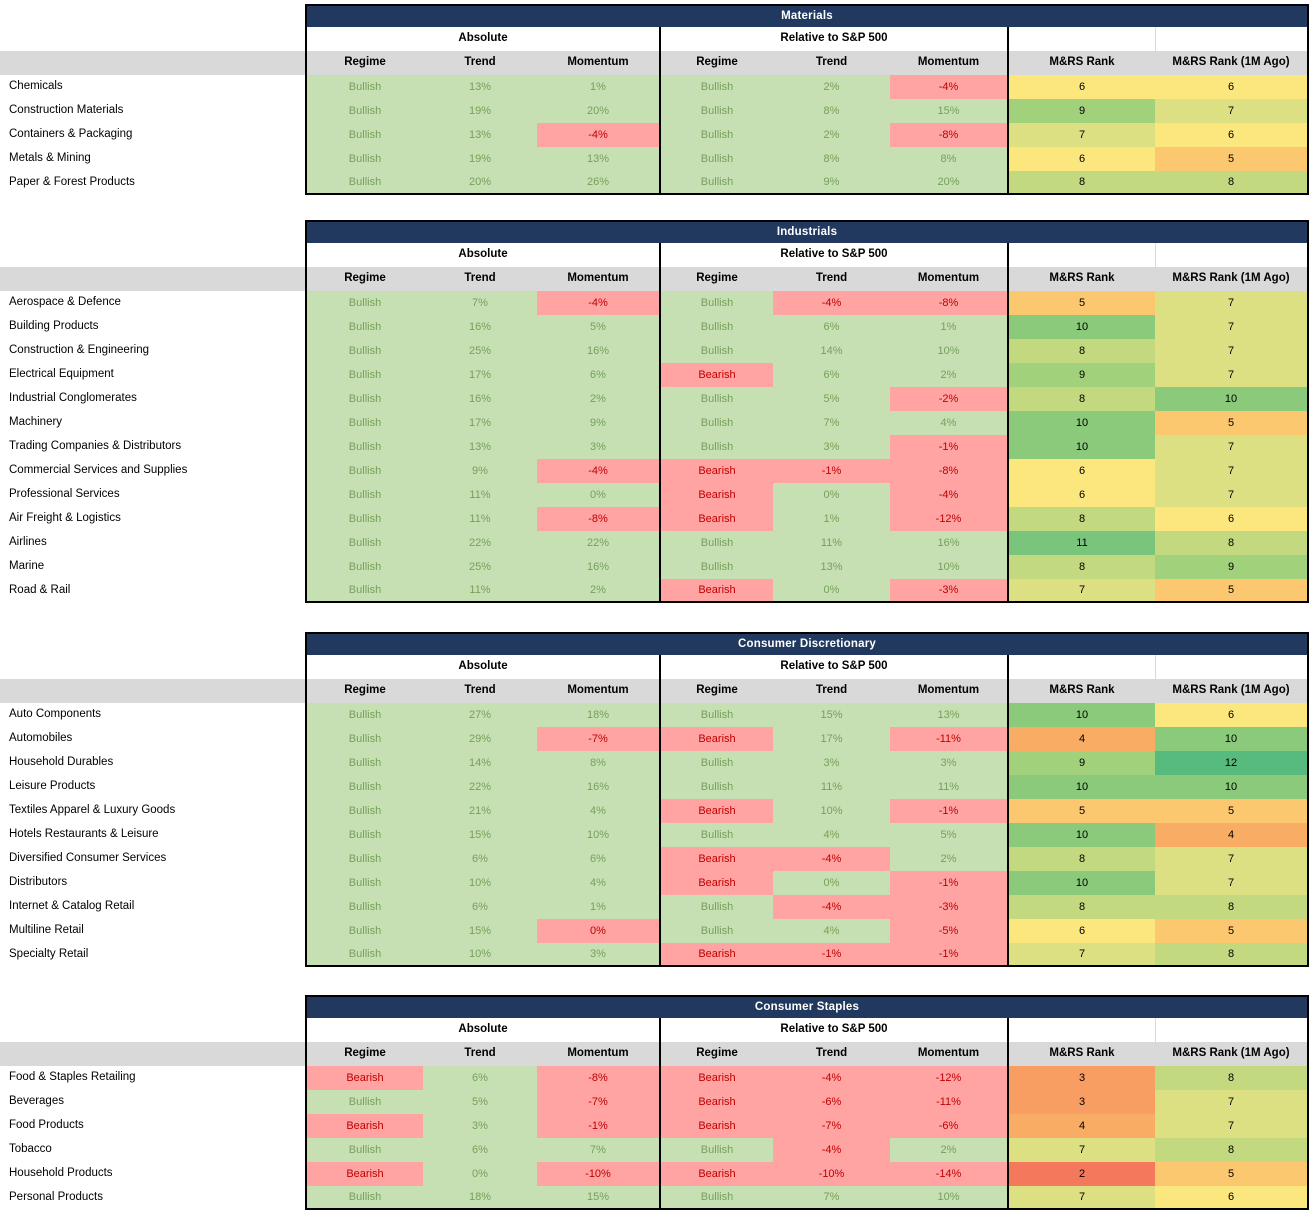  I want to click on cell-rank: 7, so click(1081, 955).